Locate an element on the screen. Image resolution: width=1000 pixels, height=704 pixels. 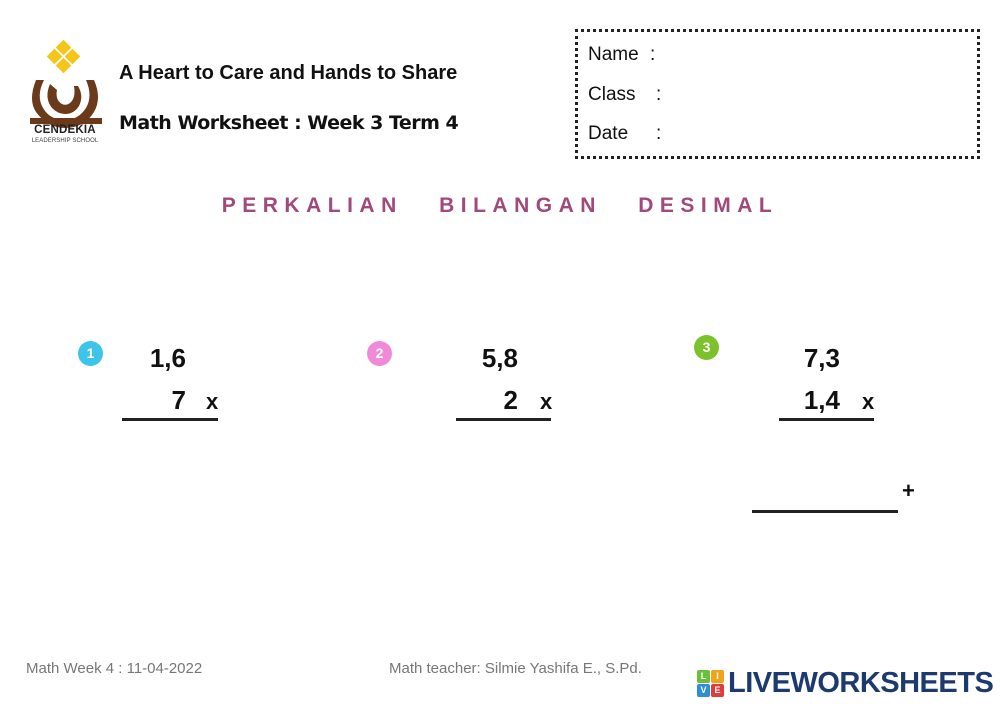
footer-week-date: Math Week 4 : 11-04-2022 is located at coordinates (114, 668).